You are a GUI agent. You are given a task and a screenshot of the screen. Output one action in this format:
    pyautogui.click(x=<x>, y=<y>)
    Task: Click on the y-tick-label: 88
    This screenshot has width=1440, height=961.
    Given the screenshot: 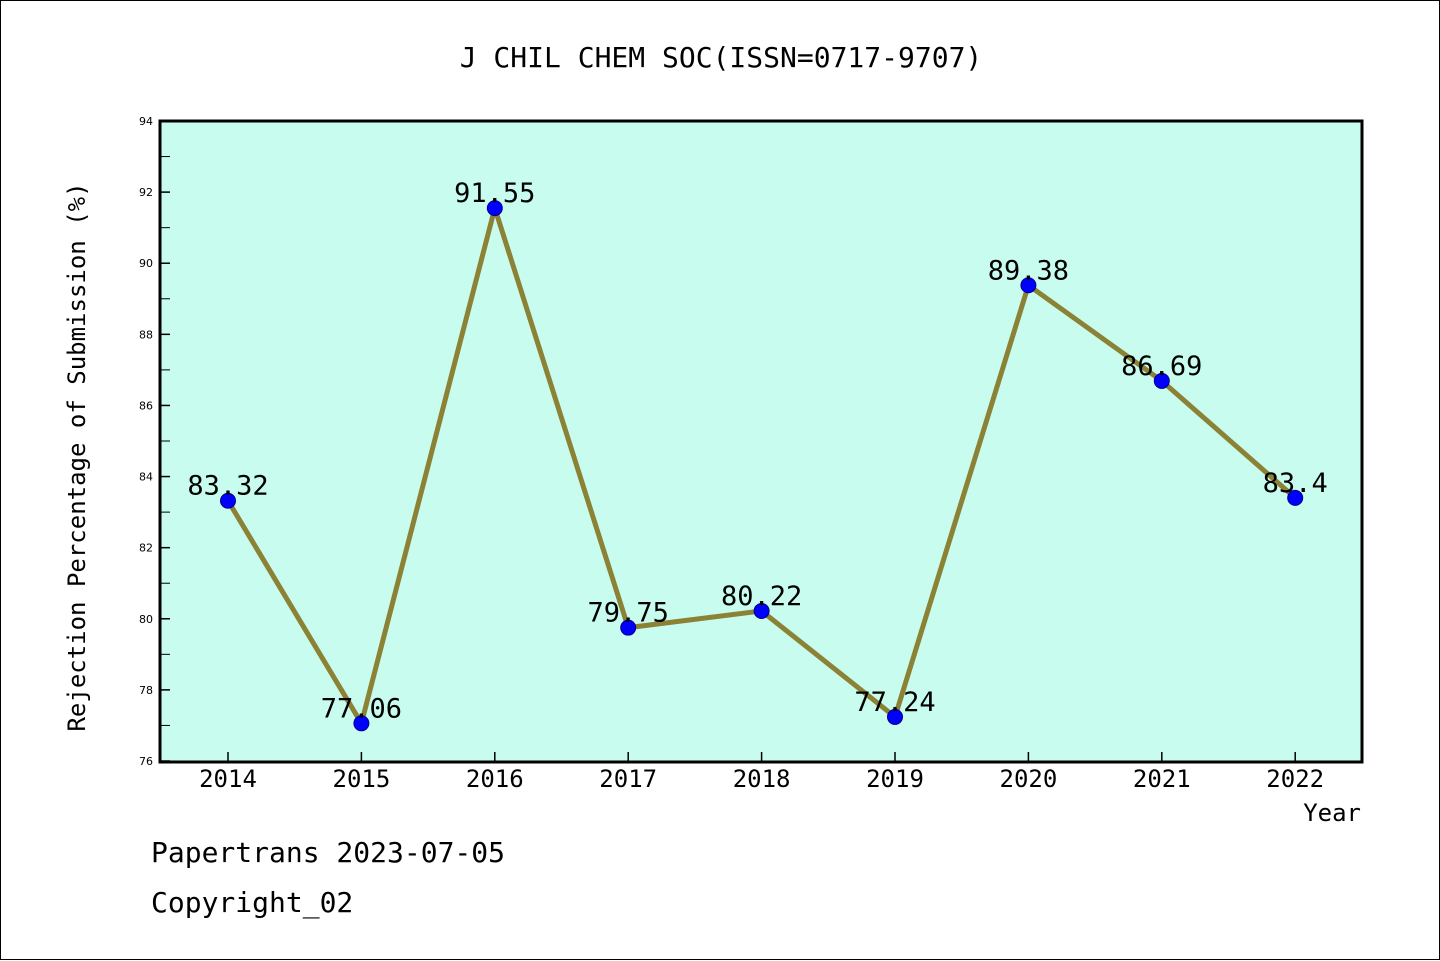 What is the action you would take?
    pyautogui.click(x=146, y=334)
    